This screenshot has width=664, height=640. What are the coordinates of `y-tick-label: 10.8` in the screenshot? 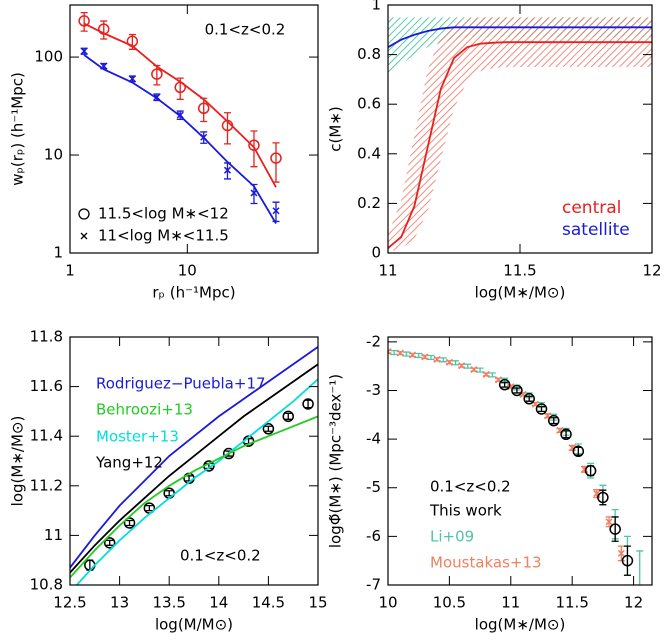 It's located at (46, 585).